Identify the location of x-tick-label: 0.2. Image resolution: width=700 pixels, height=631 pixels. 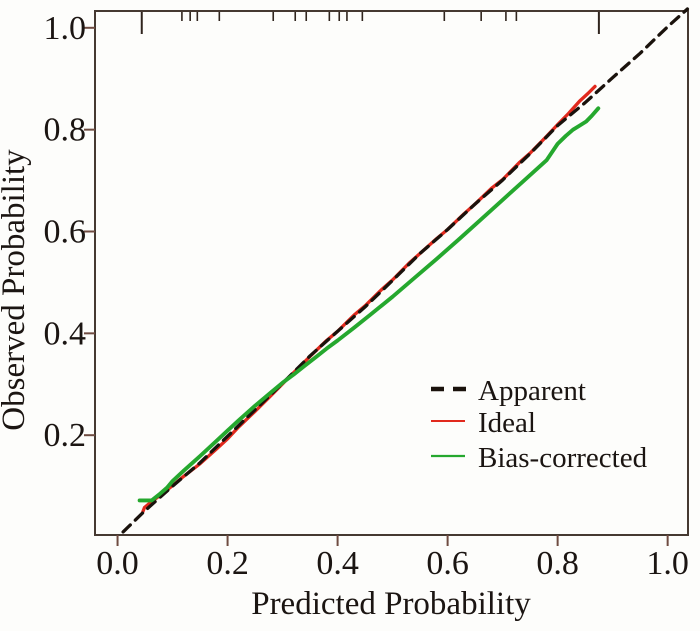
(227, 563).